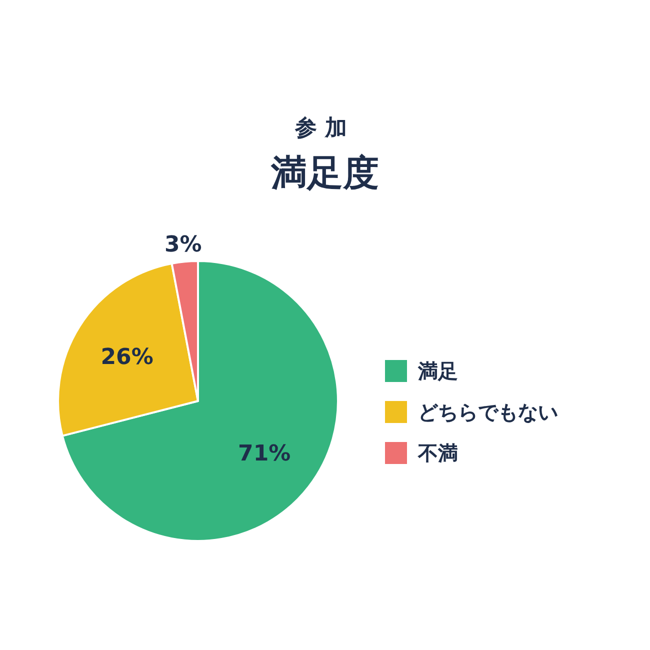 Image resolution: width=650 pixels, height=650 pixels. Describe the element at coordinates (325, 128) in the screenshot. I see `title: 参加` at that location.